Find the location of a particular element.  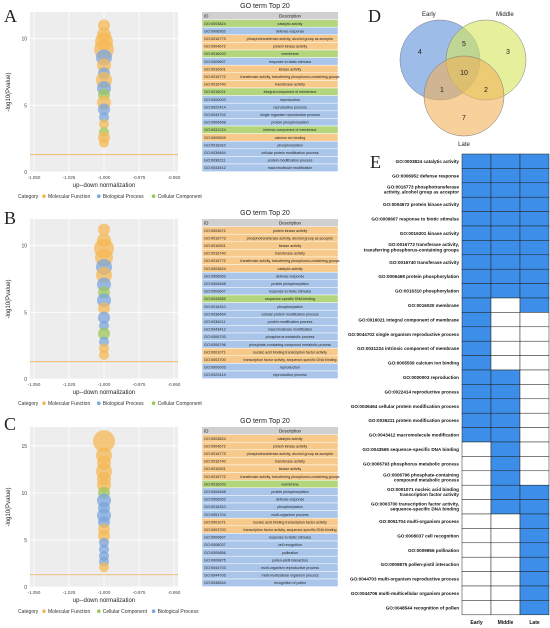

table-cell-description: single organism reproductive process is located at coordinates (290, 115).